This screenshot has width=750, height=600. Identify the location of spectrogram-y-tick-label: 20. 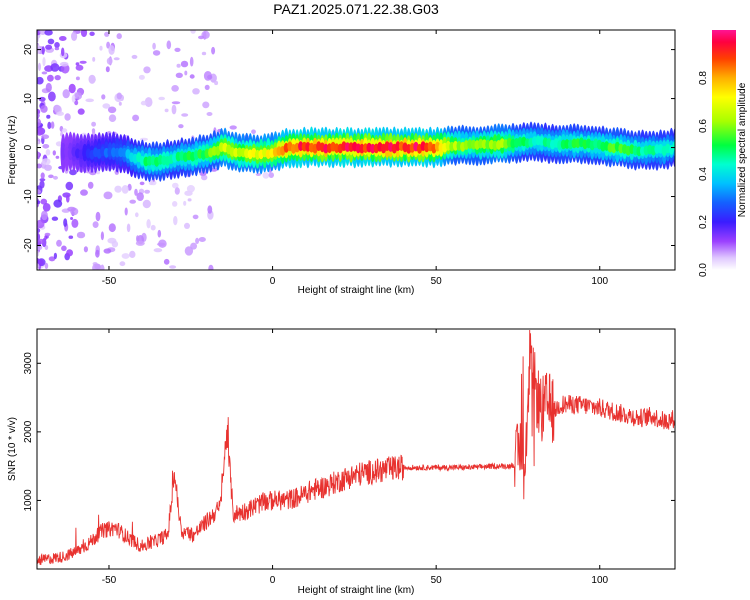
(28, 50).